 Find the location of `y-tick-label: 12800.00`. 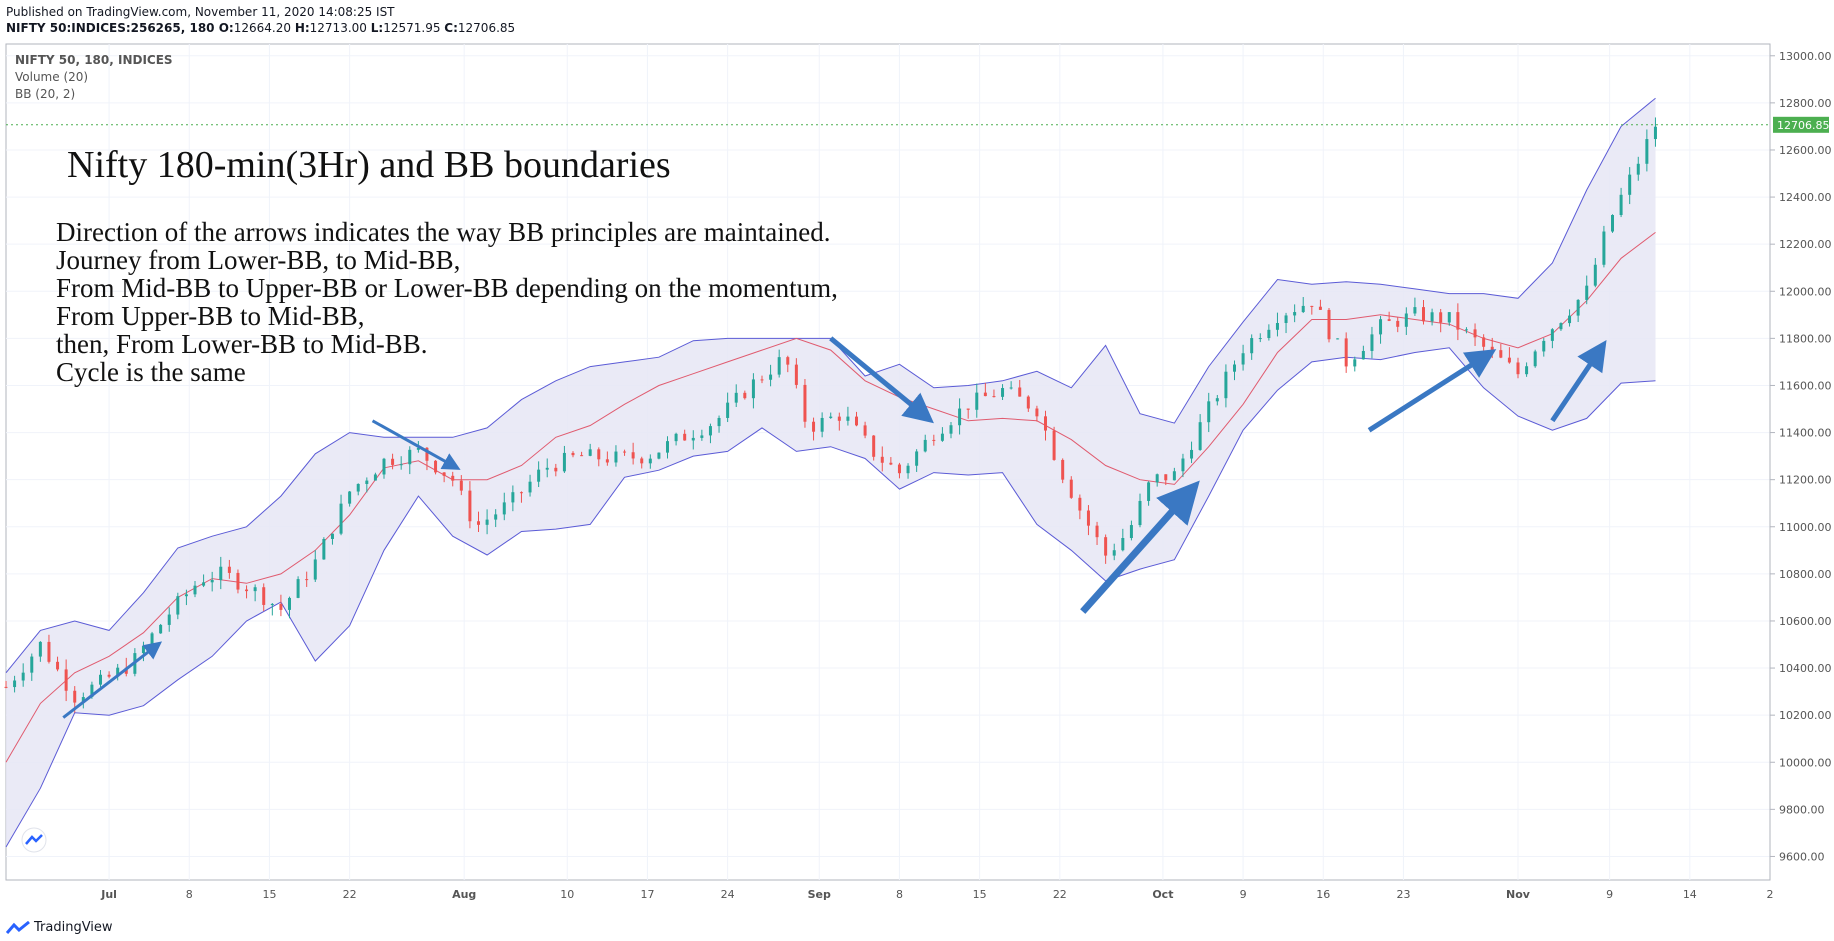

y-tick-label: 12800.00 is located at coordinates (1805, 103).